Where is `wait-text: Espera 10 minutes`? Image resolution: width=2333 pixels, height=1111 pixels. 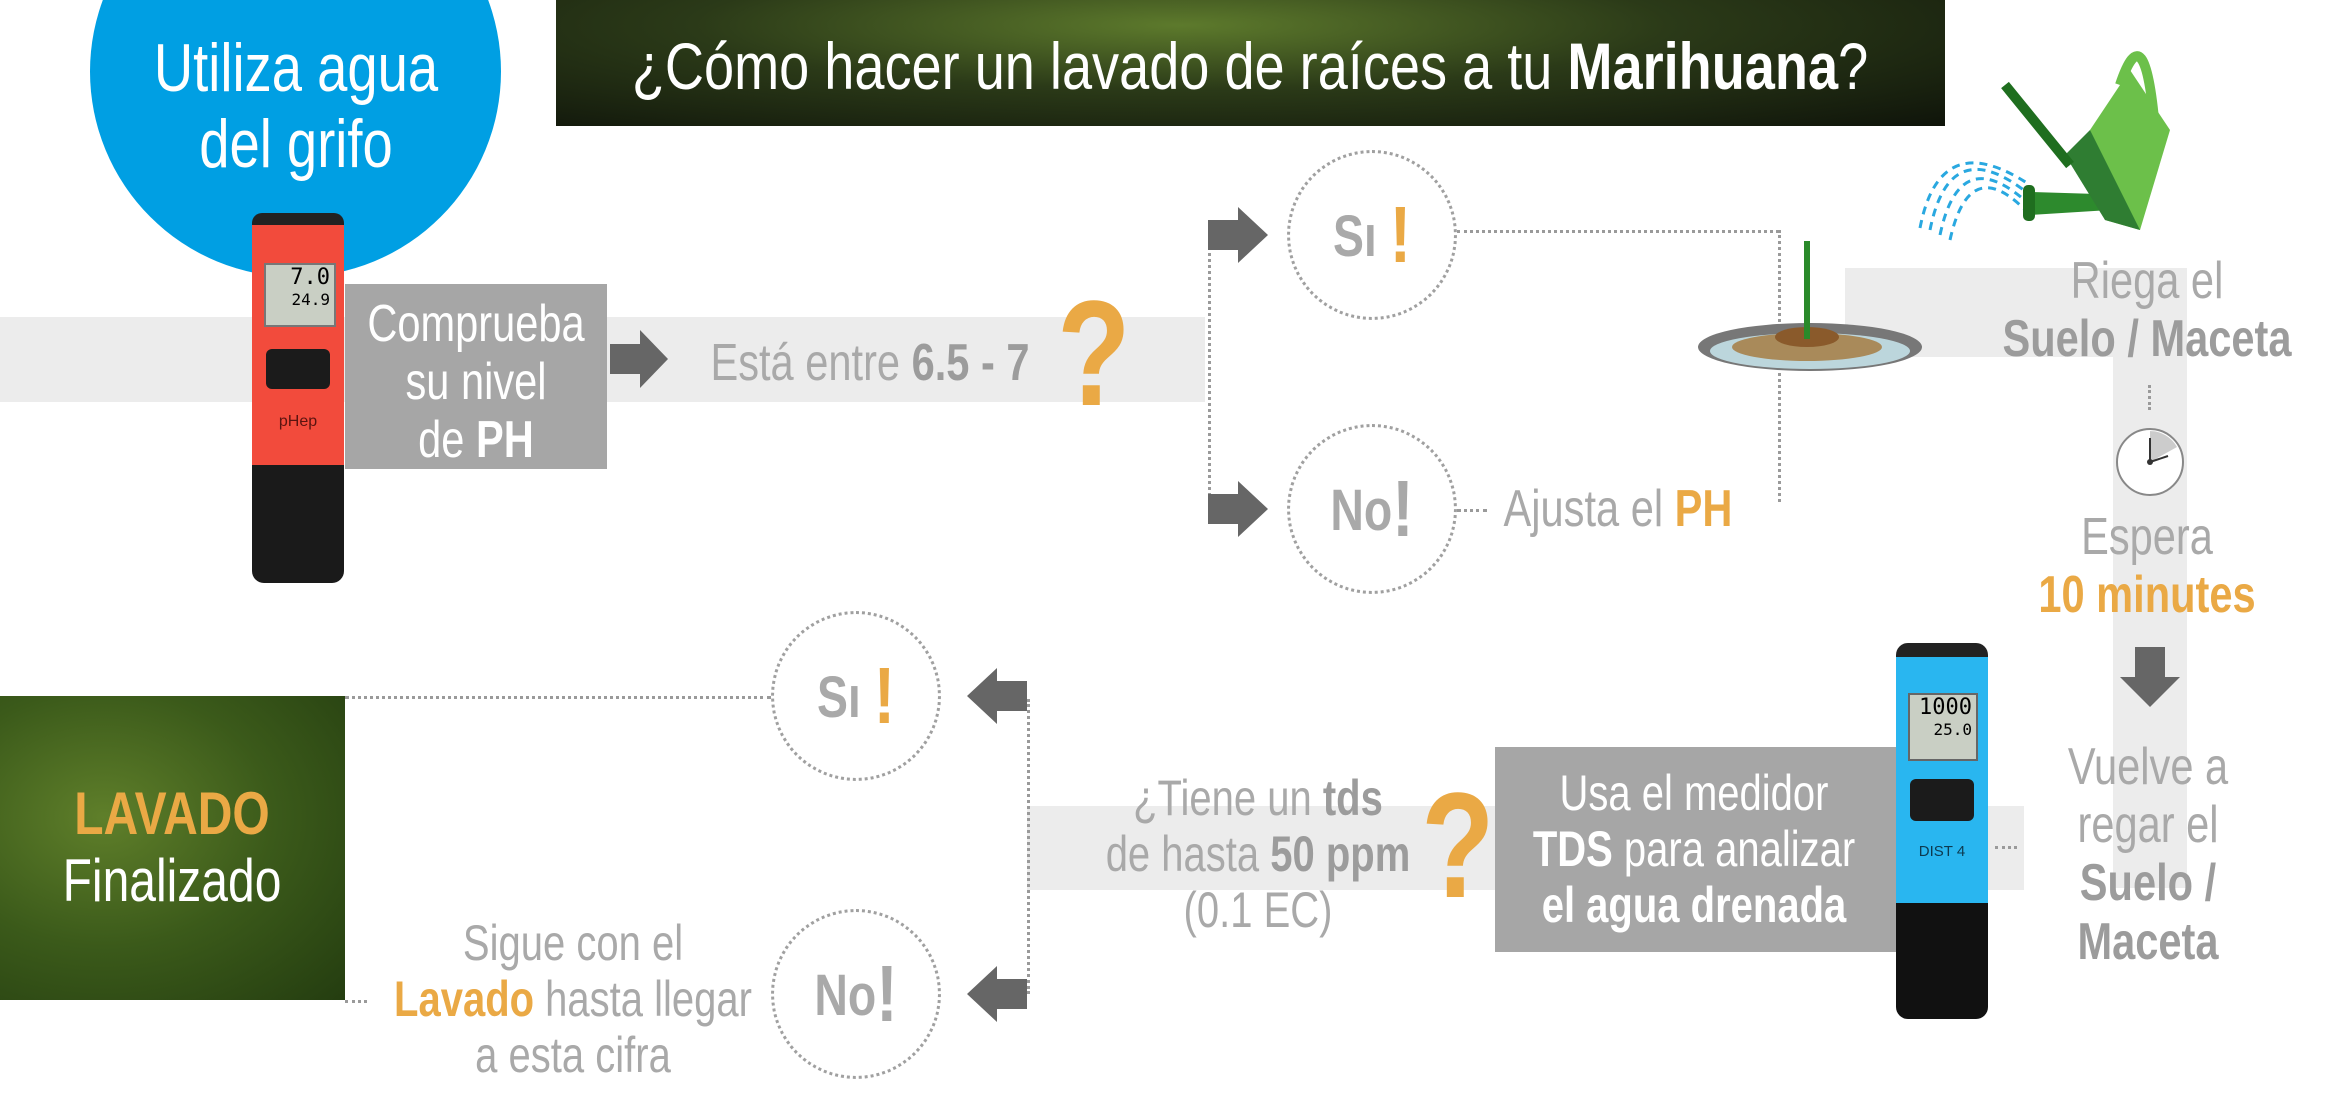 wait-text: Espera 10 minutes is located at coordinates (2147, 566).